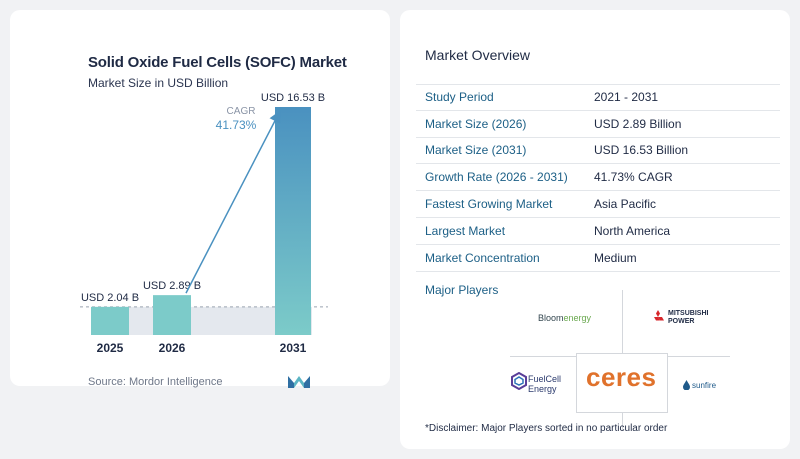 The height and width of the screenshot is (459, 800). Describe the element at coordinates (462, 290) in the screenshot. I see `major-players-title: Major Players` at that location.